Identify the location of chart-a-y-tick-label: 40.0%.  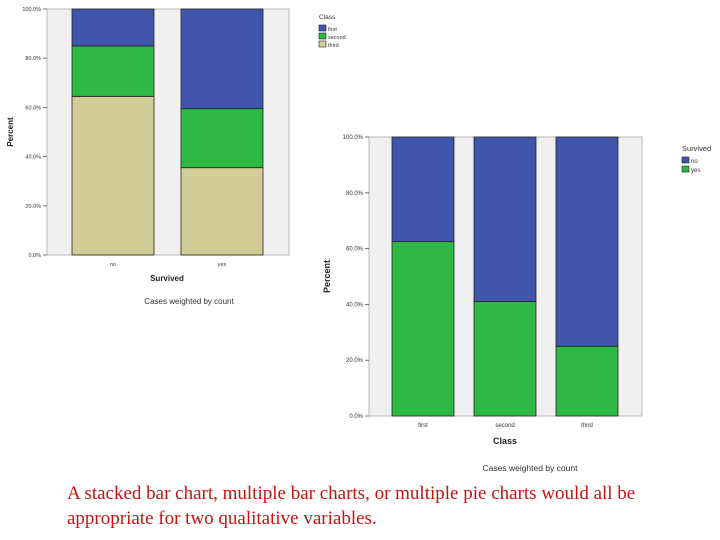
(33, 158).